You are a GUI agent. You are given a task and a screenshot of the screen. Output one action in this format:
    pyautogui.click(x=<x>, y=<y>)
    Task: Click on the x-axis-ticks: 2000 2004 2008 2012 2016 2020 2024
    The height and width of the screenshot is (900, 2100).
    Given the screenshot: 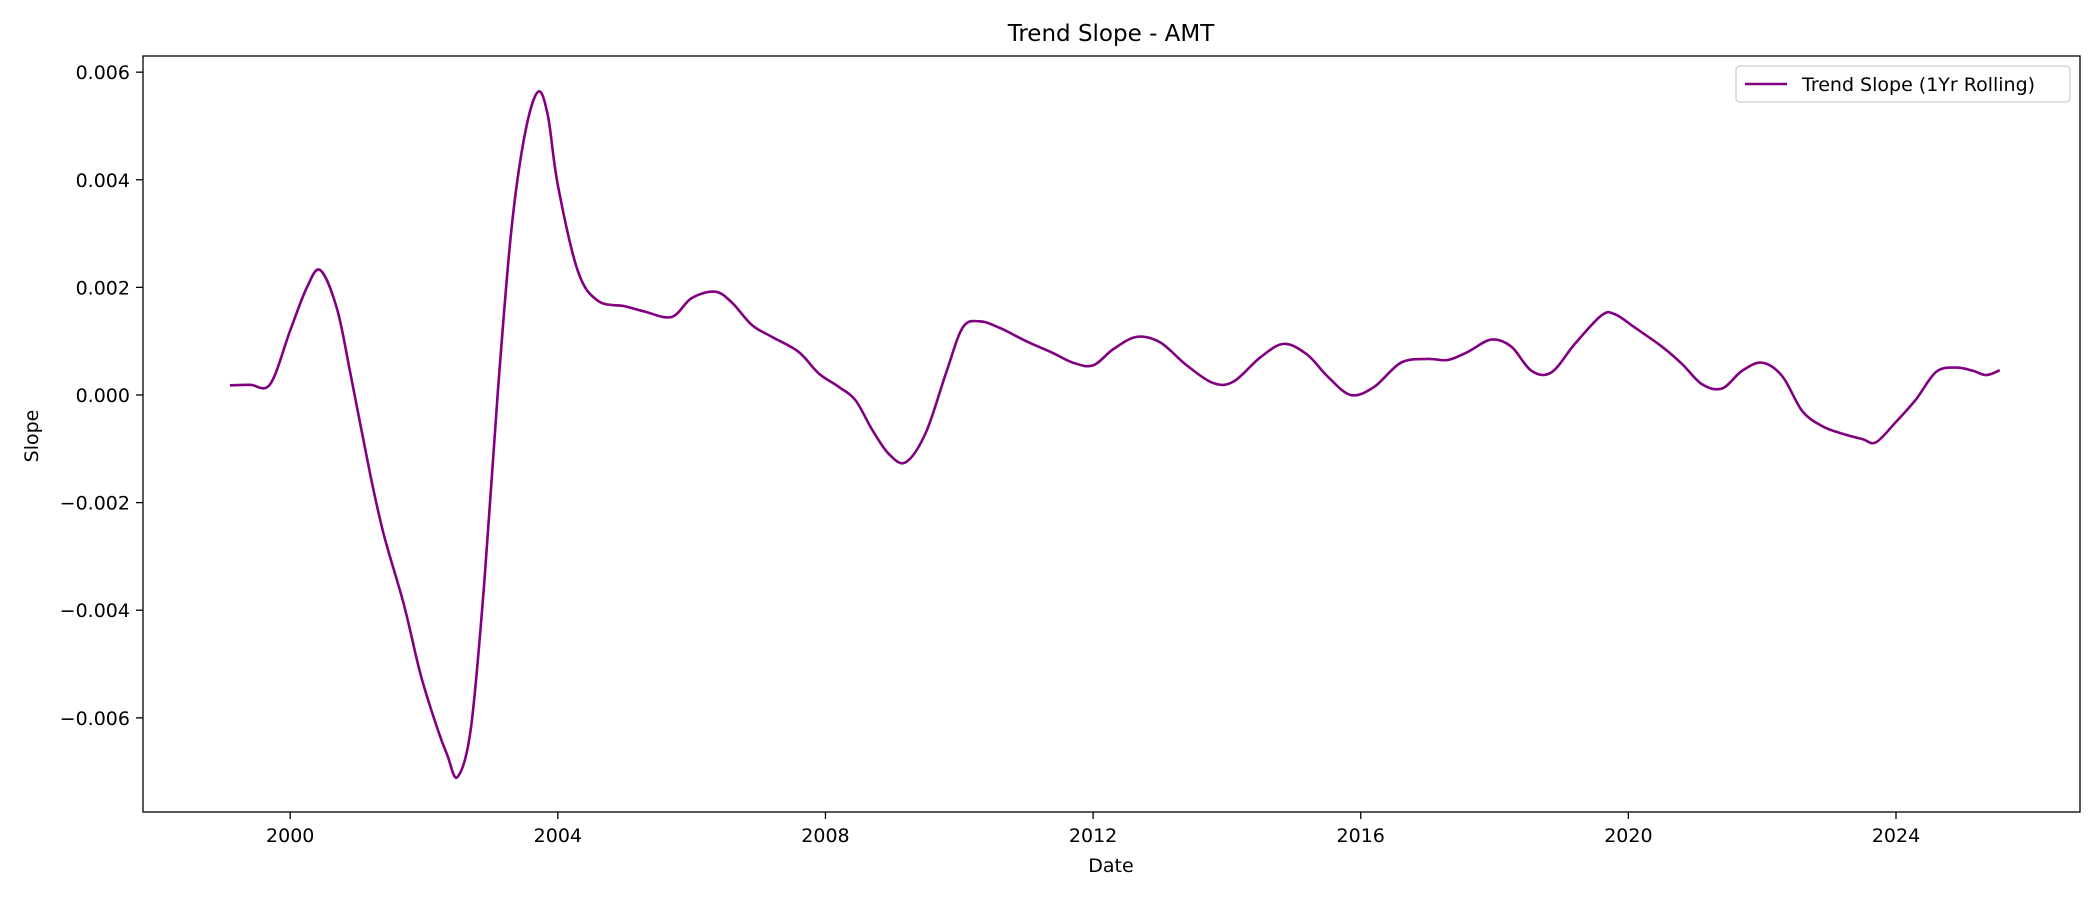 What is the action you would take?
    pyautogui.click(x=1093, y=829)
    